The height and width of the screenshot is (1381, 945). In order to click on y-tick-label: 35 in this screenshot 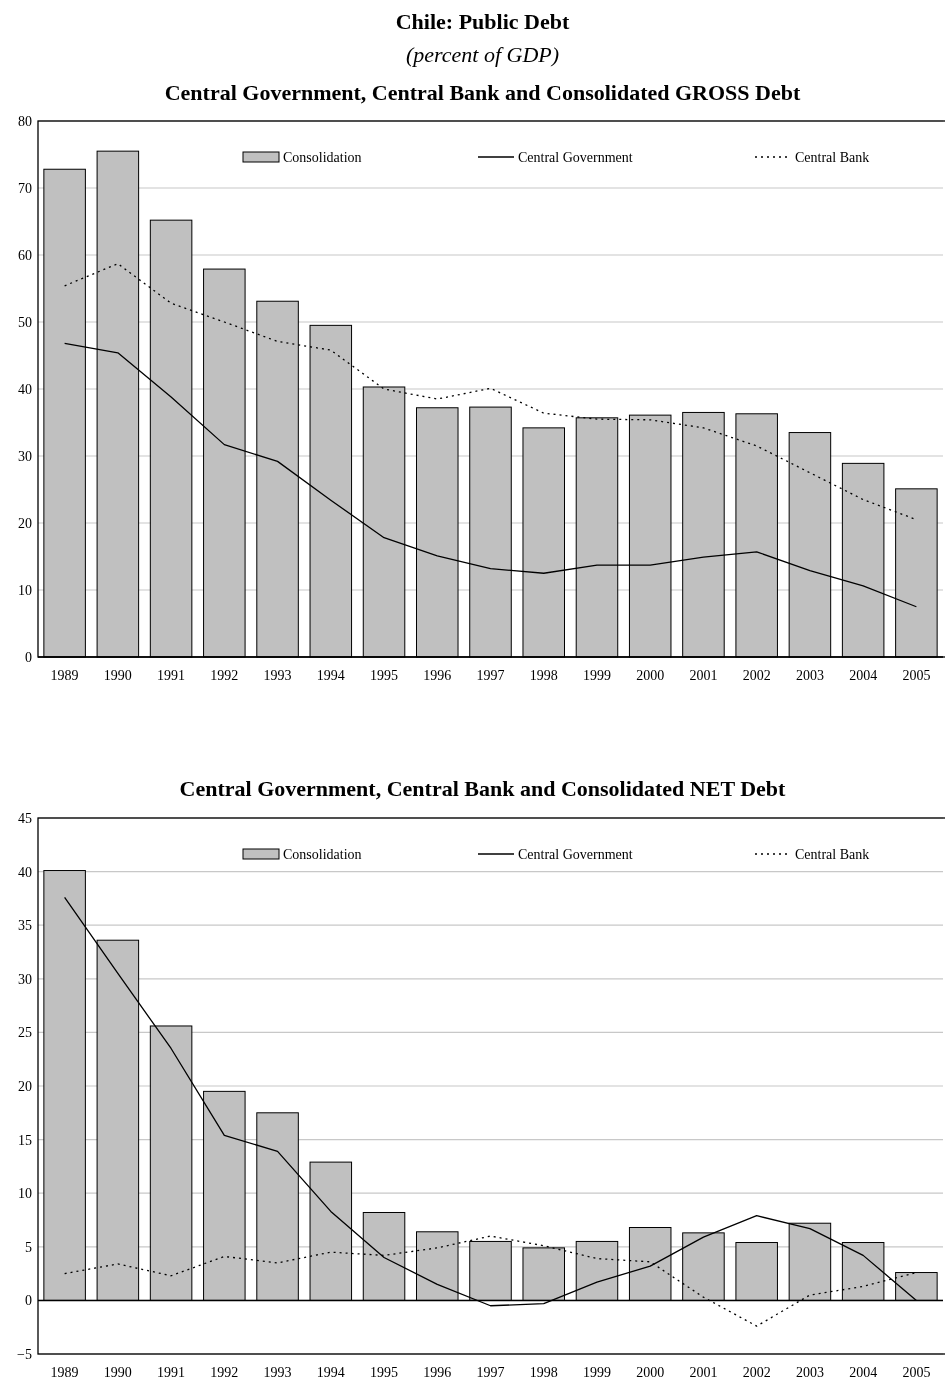, I will do `click(25, 926)`.